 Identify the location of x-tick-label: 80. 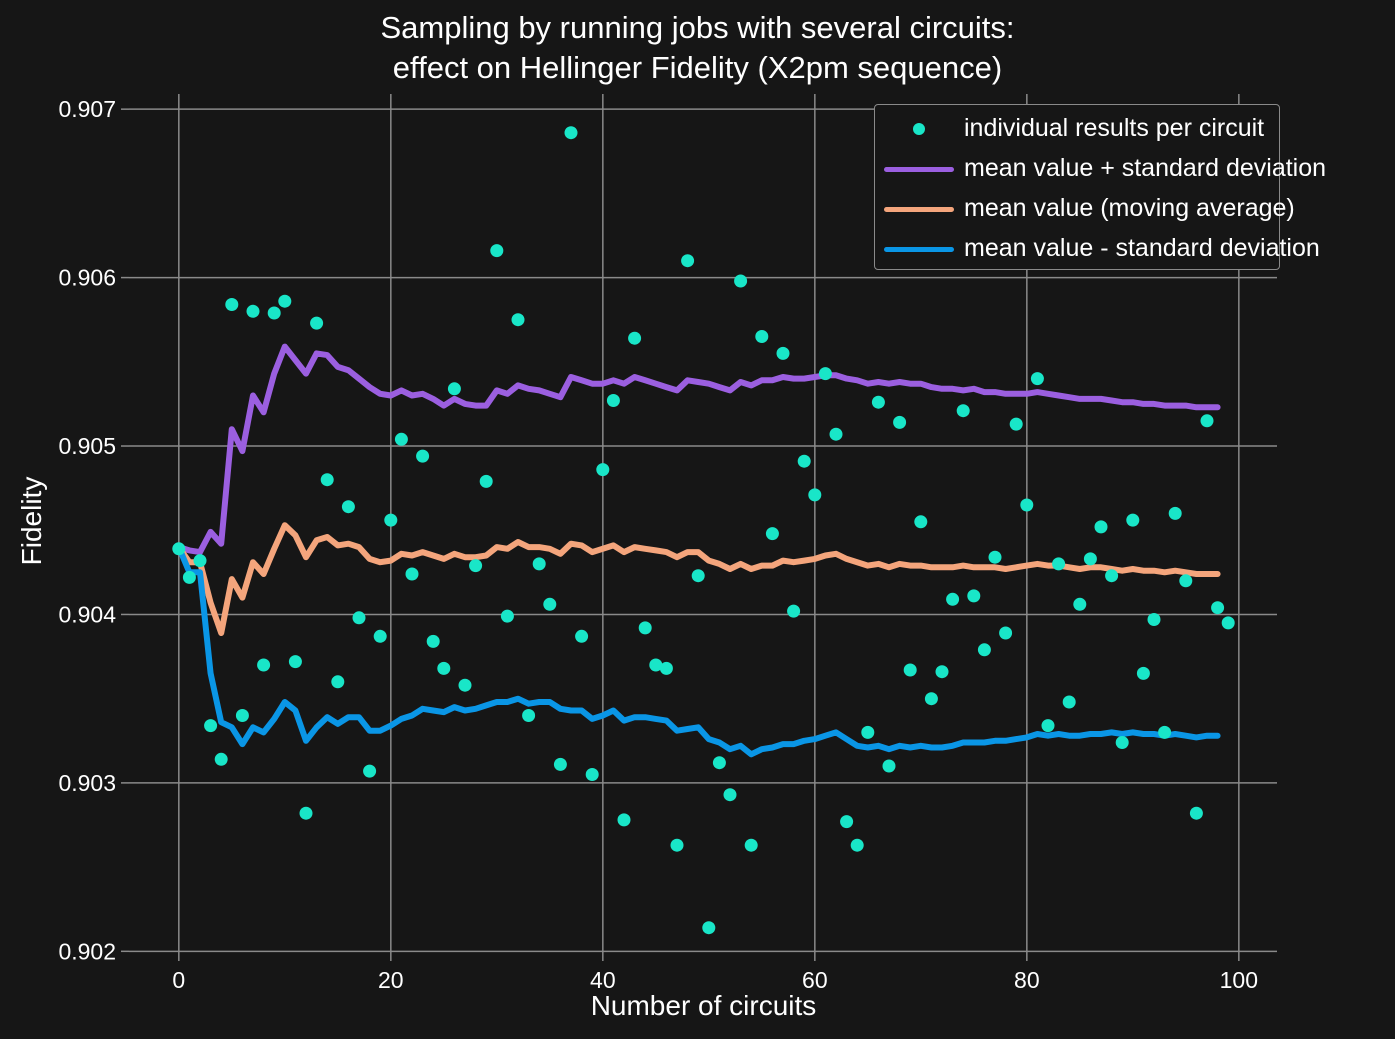
(1027, 980).